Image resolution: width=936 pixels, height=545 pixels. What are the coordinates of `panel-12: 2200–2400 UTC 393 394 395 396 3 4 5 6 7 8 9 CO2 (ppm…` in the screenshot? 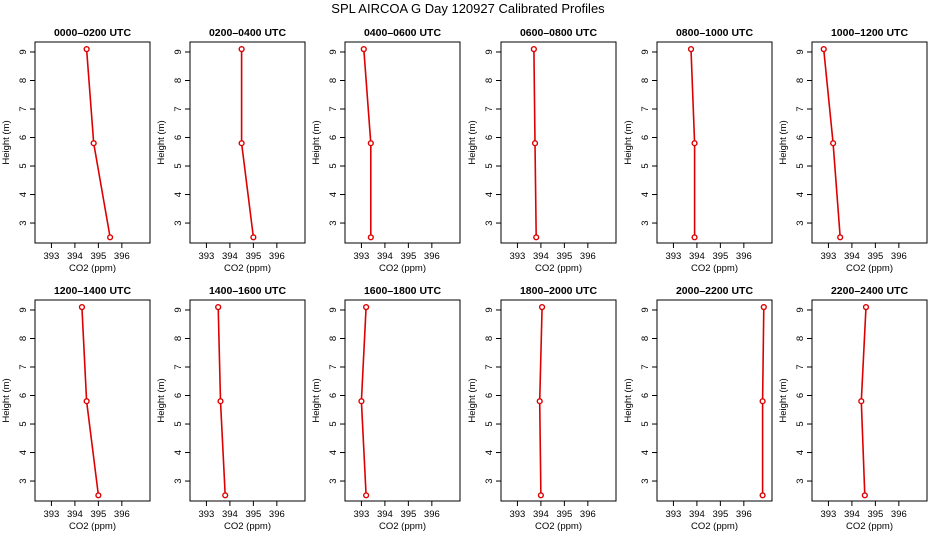 It's located at (853, 408).